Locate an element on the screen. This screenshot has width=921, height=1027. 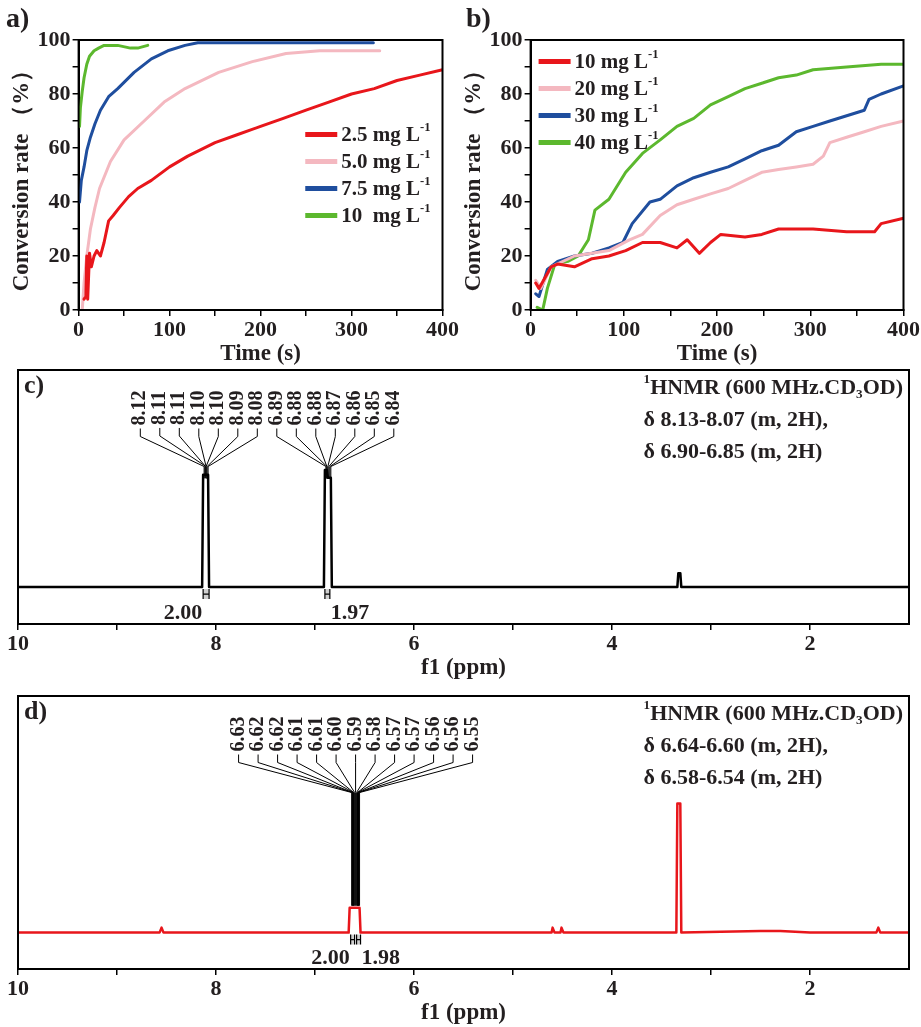
chart-title: c) is located at coordinates (34, 384).